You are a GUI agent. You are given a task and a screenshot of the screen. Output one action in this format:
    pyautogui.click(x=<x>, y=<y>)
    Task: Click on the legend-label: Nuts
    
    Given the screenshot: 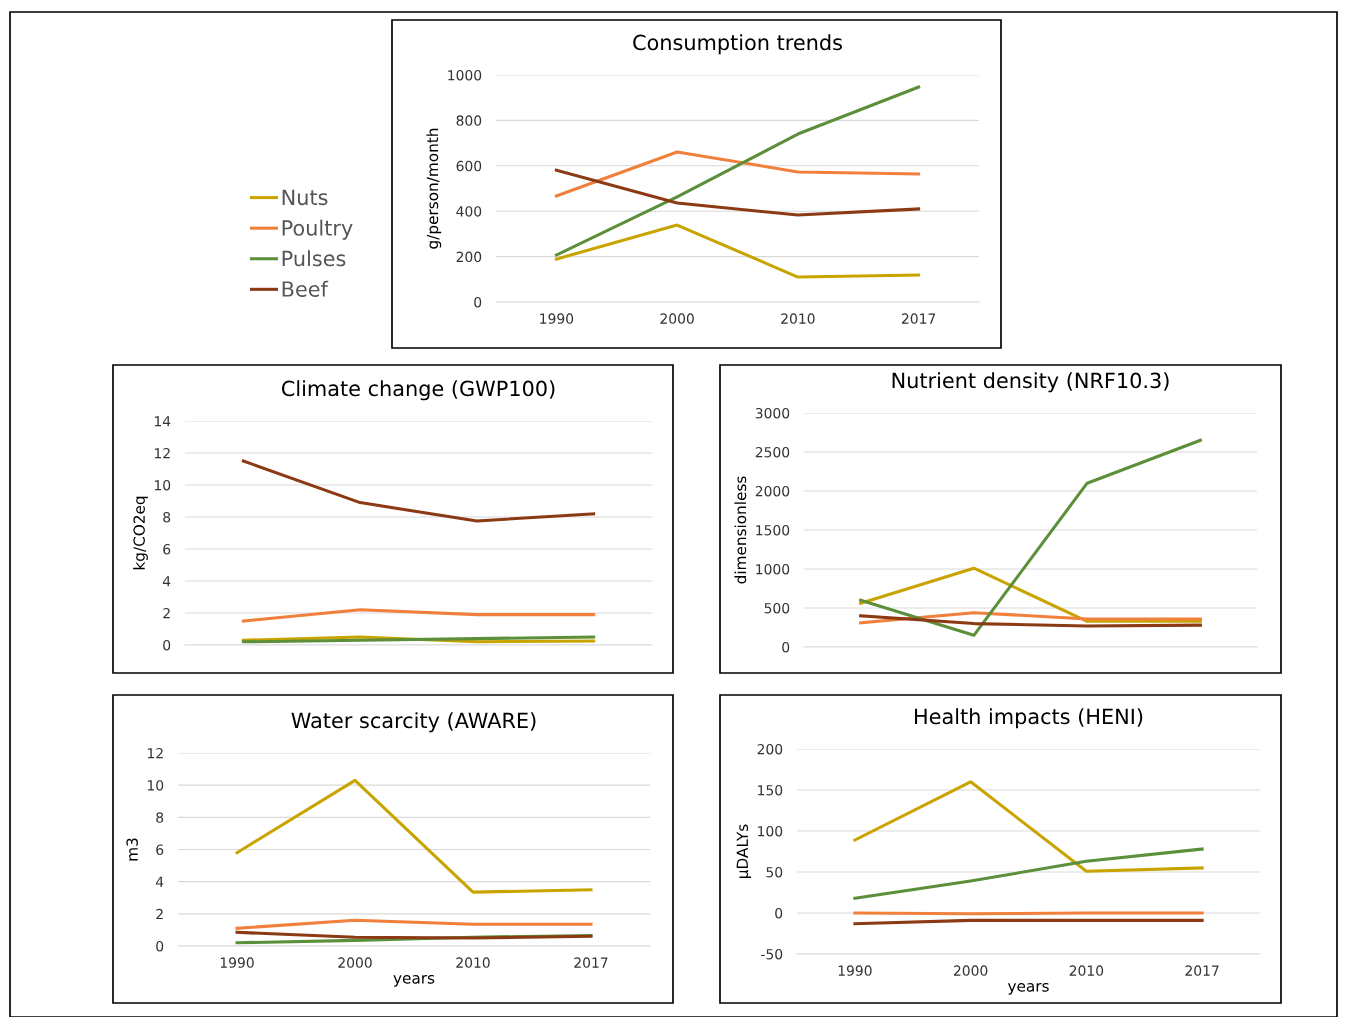 What is the action you would take?
    pyautogui.click(x=305, y=197)
    